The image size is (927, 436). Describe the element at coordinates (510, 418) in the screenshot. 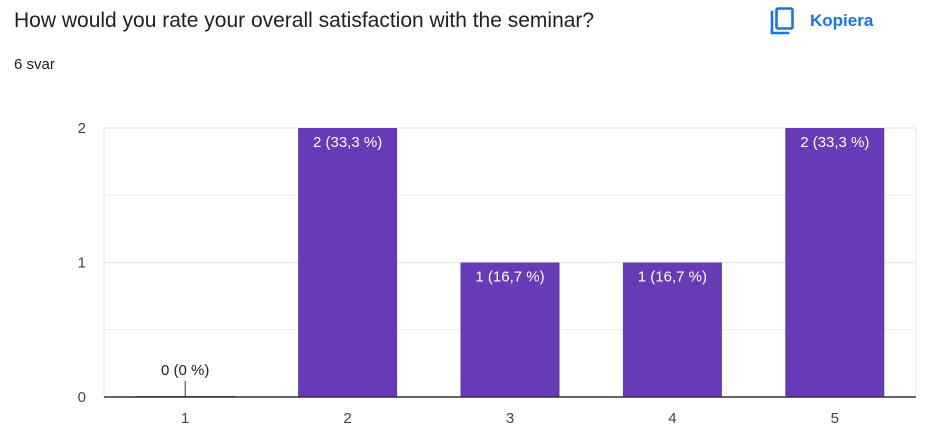

I see `x-tick-label: 3` at that location.